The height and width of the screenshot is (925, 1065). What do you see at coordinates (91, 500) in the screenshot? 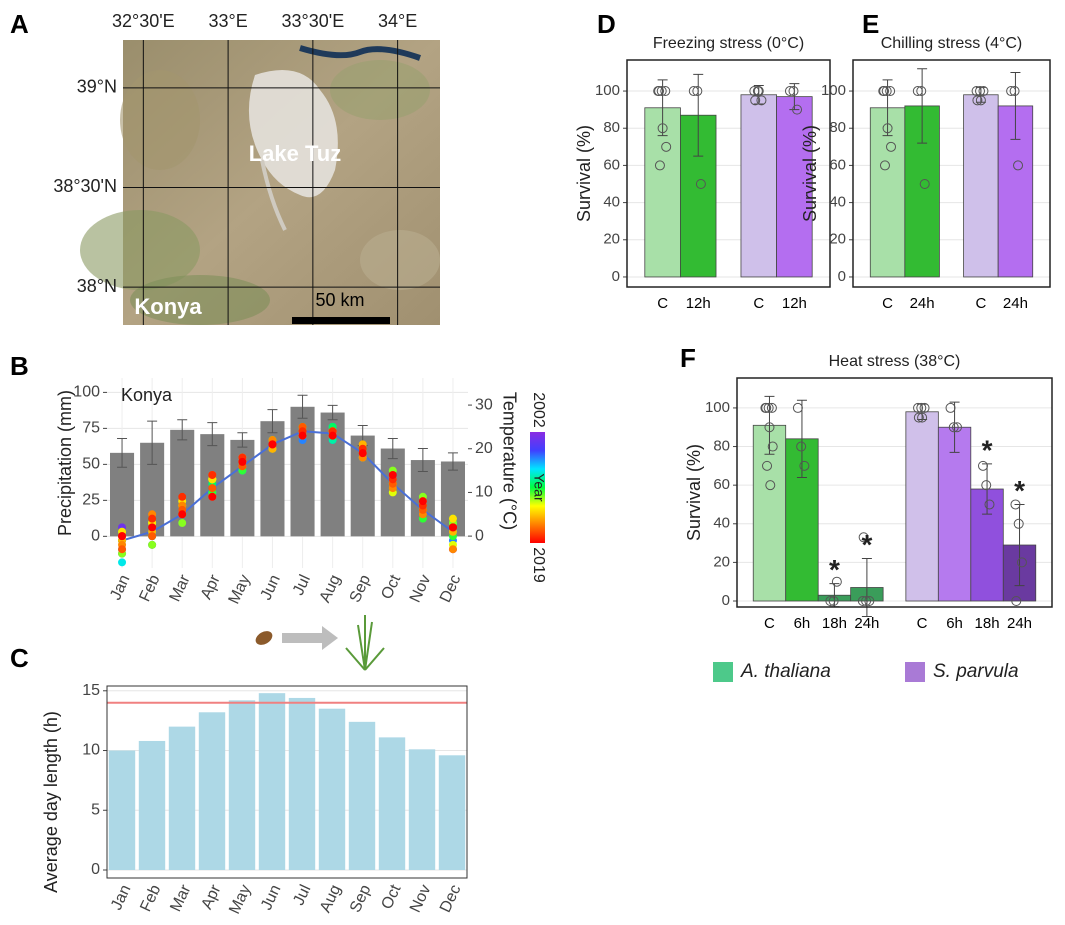
I see `y-tick-label: 25` at bounding box center [91, 500].